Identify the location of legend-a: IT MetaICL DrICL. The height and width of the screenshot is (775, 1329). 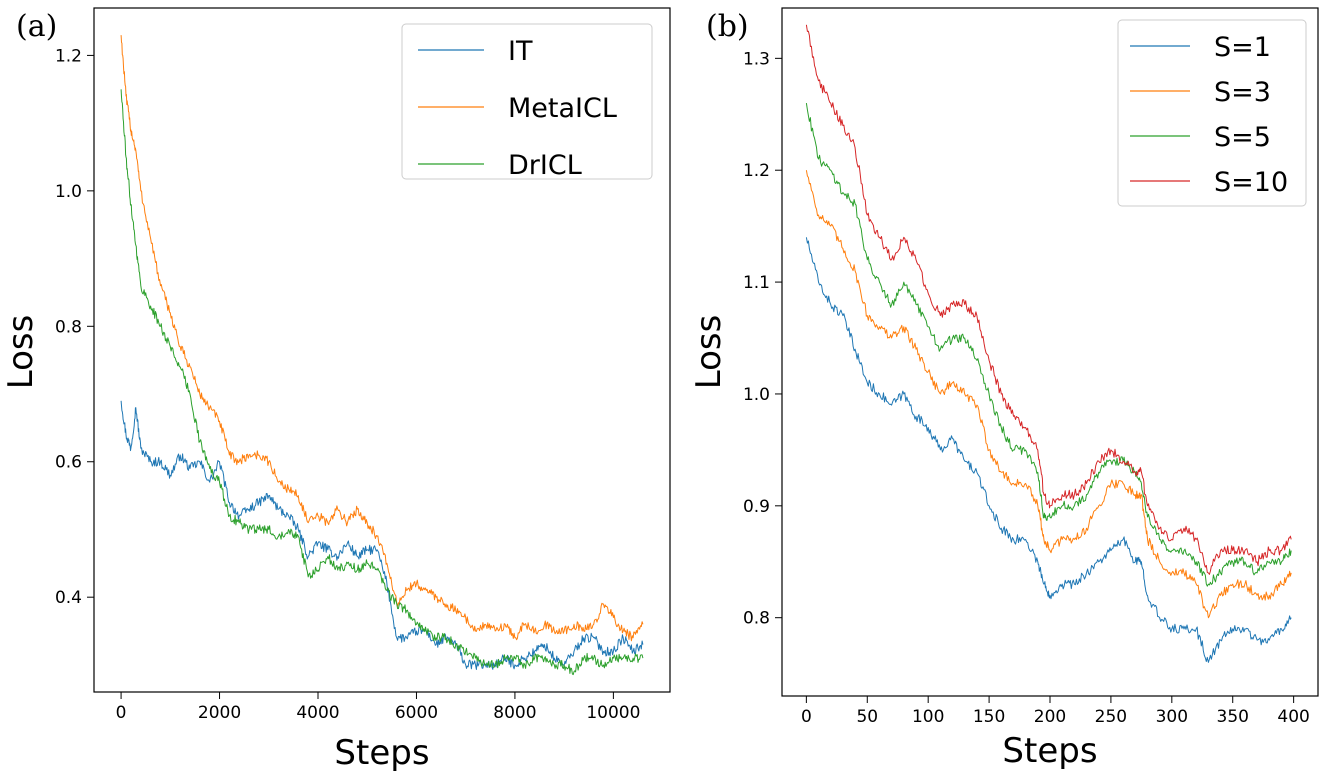
(527, 102).